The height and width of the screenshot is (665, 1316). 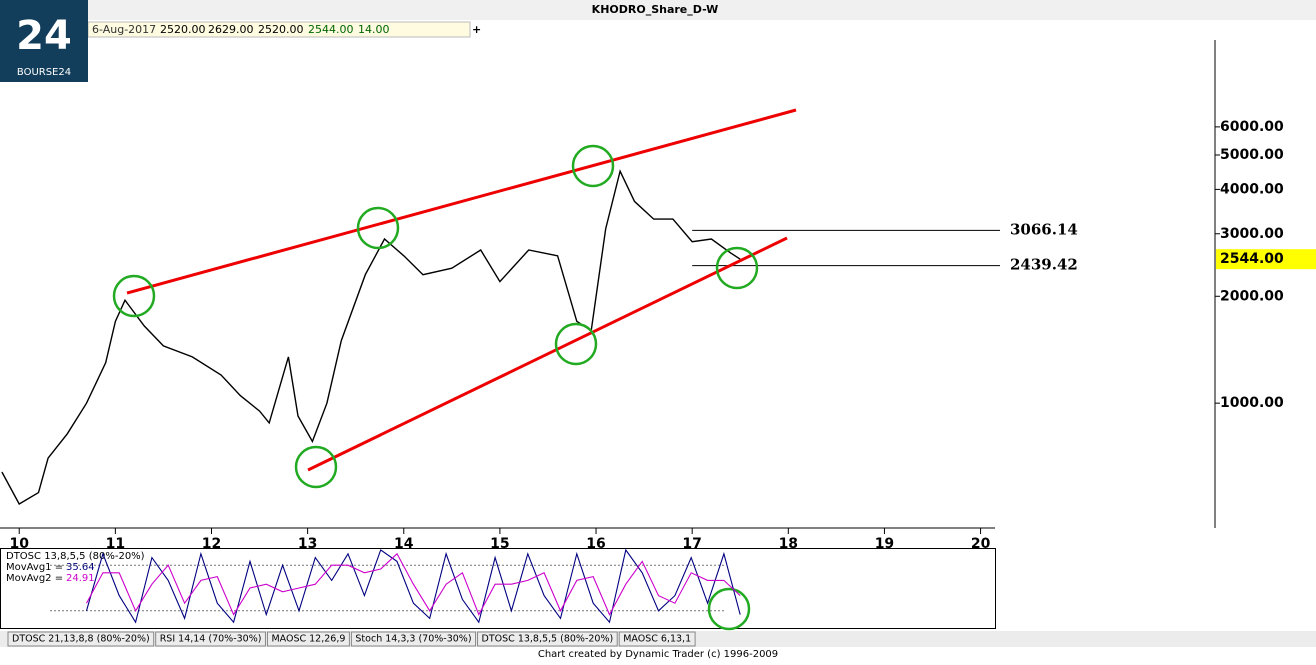 I want to click on title-bar, so click(x=658, y=10).